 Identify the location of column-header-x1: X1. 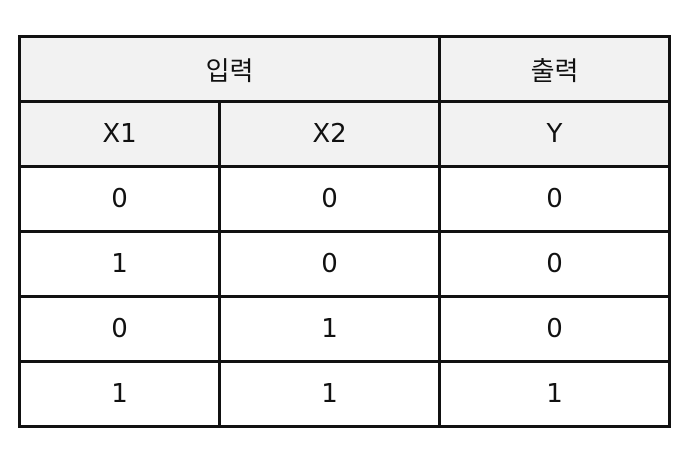
(119, 134).